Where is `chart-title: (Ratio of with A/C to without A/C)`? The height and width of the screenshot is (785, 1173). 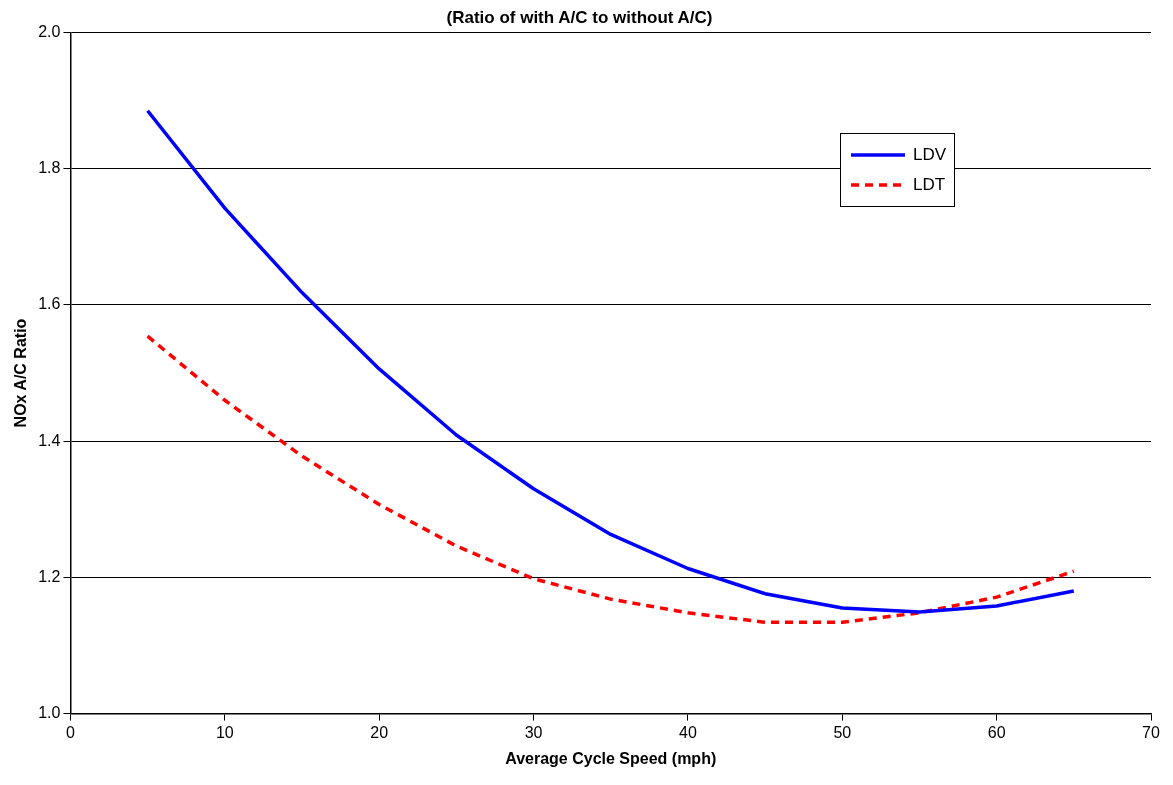
chart-title: (Ratio of with A/C to without A/C) is located at coordinates (579, 17).